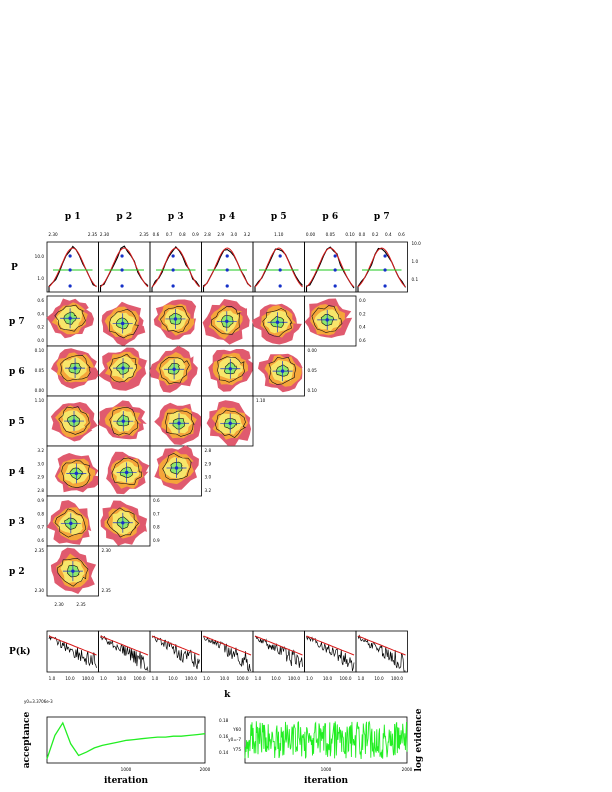  I want to click on acceptance-ytick: 0.14, so click(224, 752).